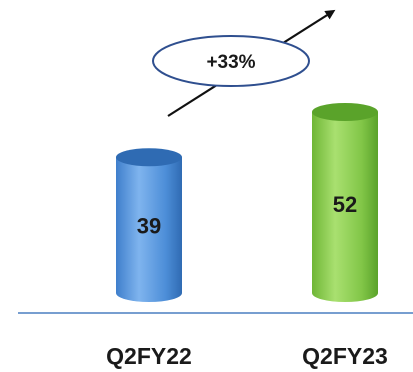 The height and width of the screenshot is (372, 413). Describe the element at coordinates (345, 356) in the screenshot. I see `category-label: Q2FY23` at that location.